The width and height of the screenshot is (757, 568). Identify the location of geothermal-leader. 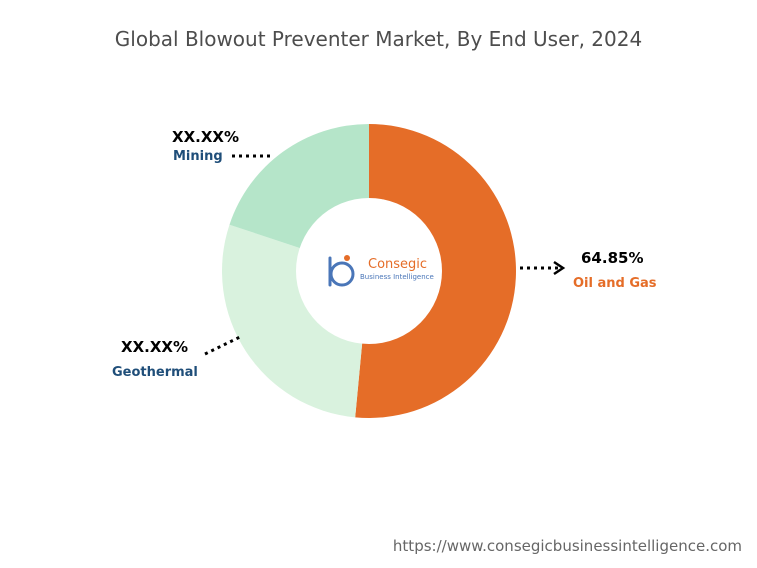
(222, 345).